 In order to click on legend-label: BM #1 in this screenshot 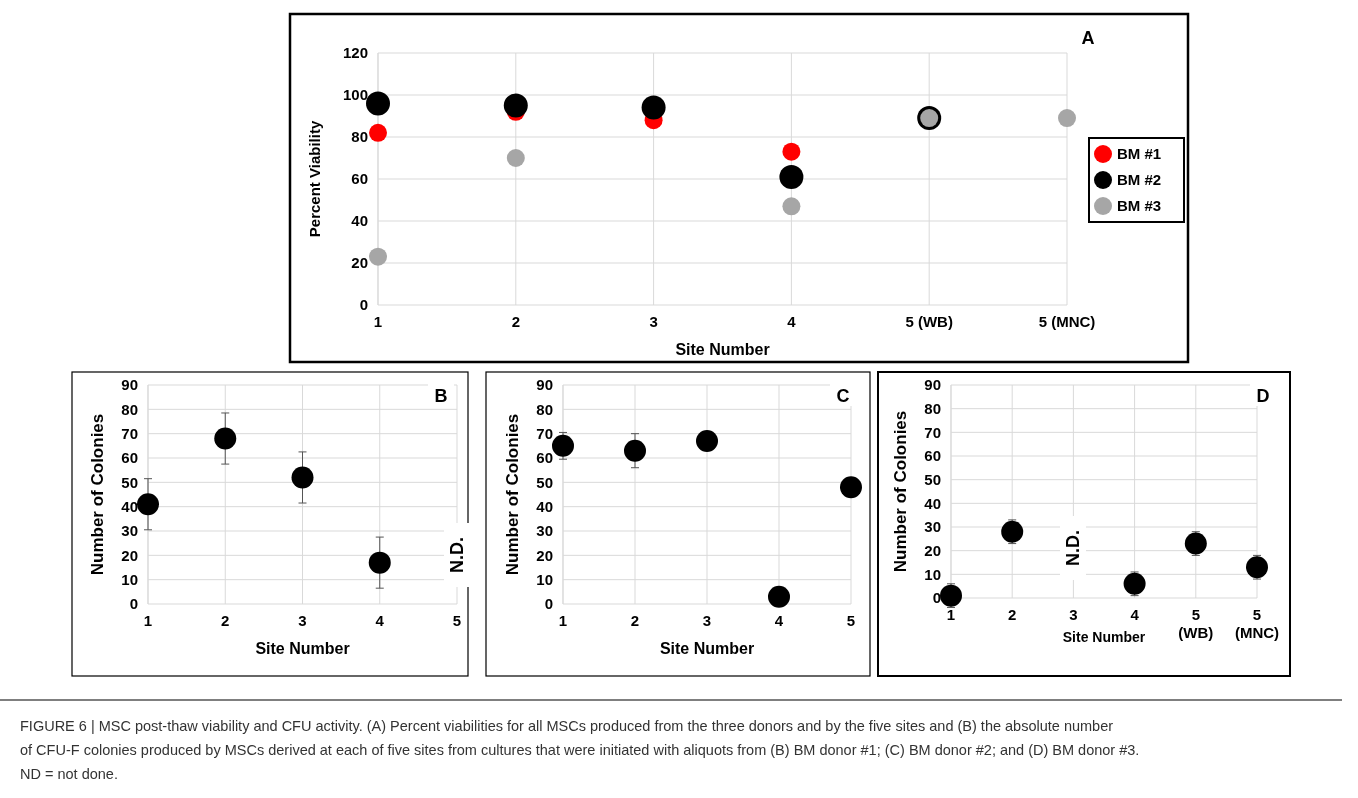, I will do `click(1139, 154)`.